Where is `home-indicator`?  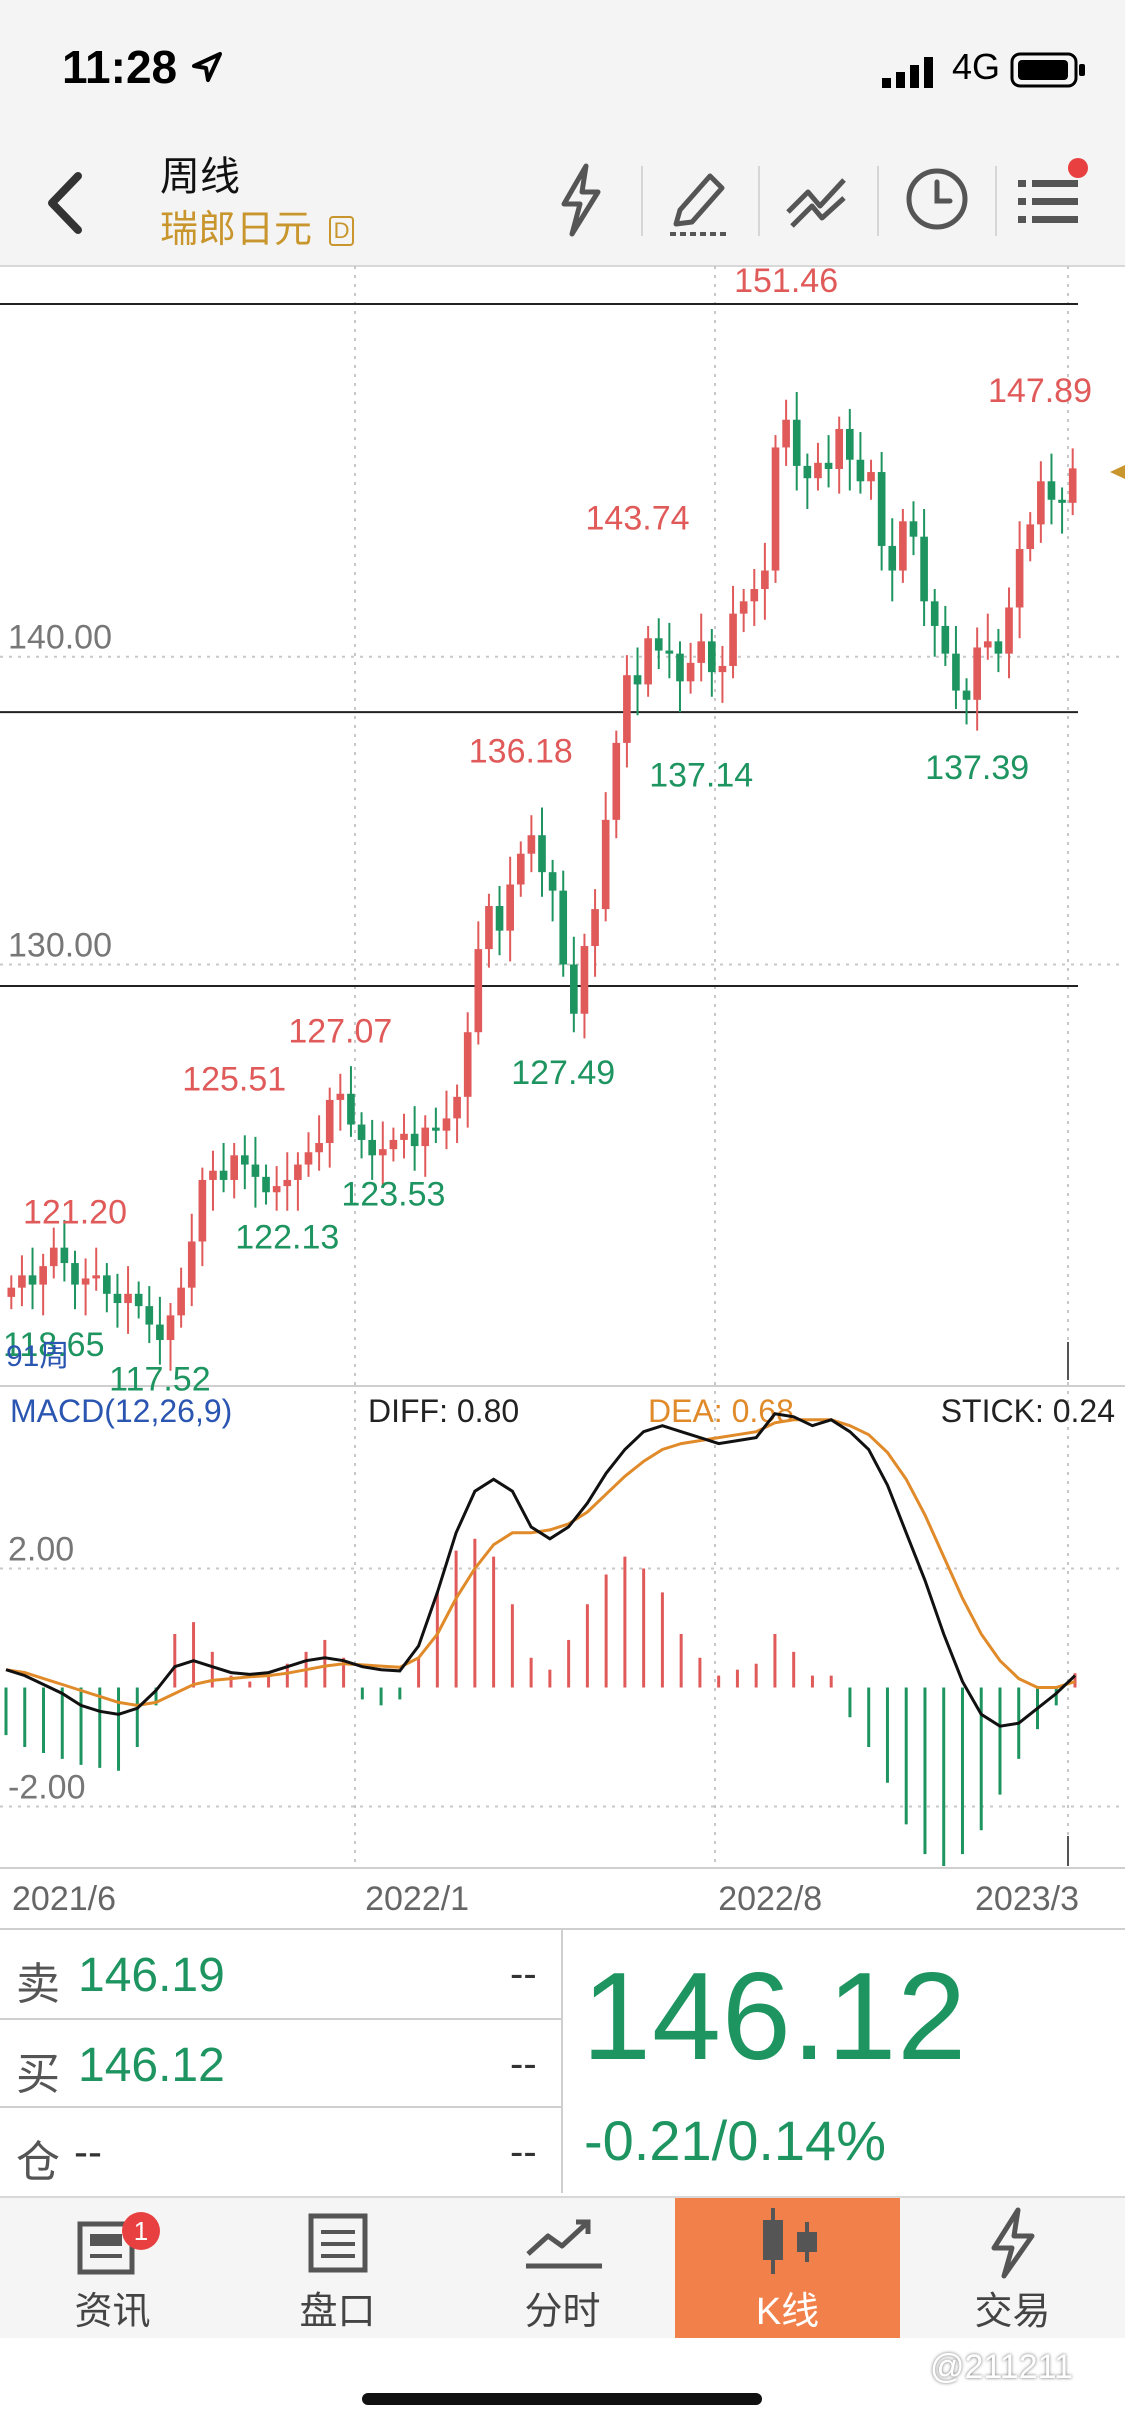
home-indicator is located at coordinates (562, 2399).